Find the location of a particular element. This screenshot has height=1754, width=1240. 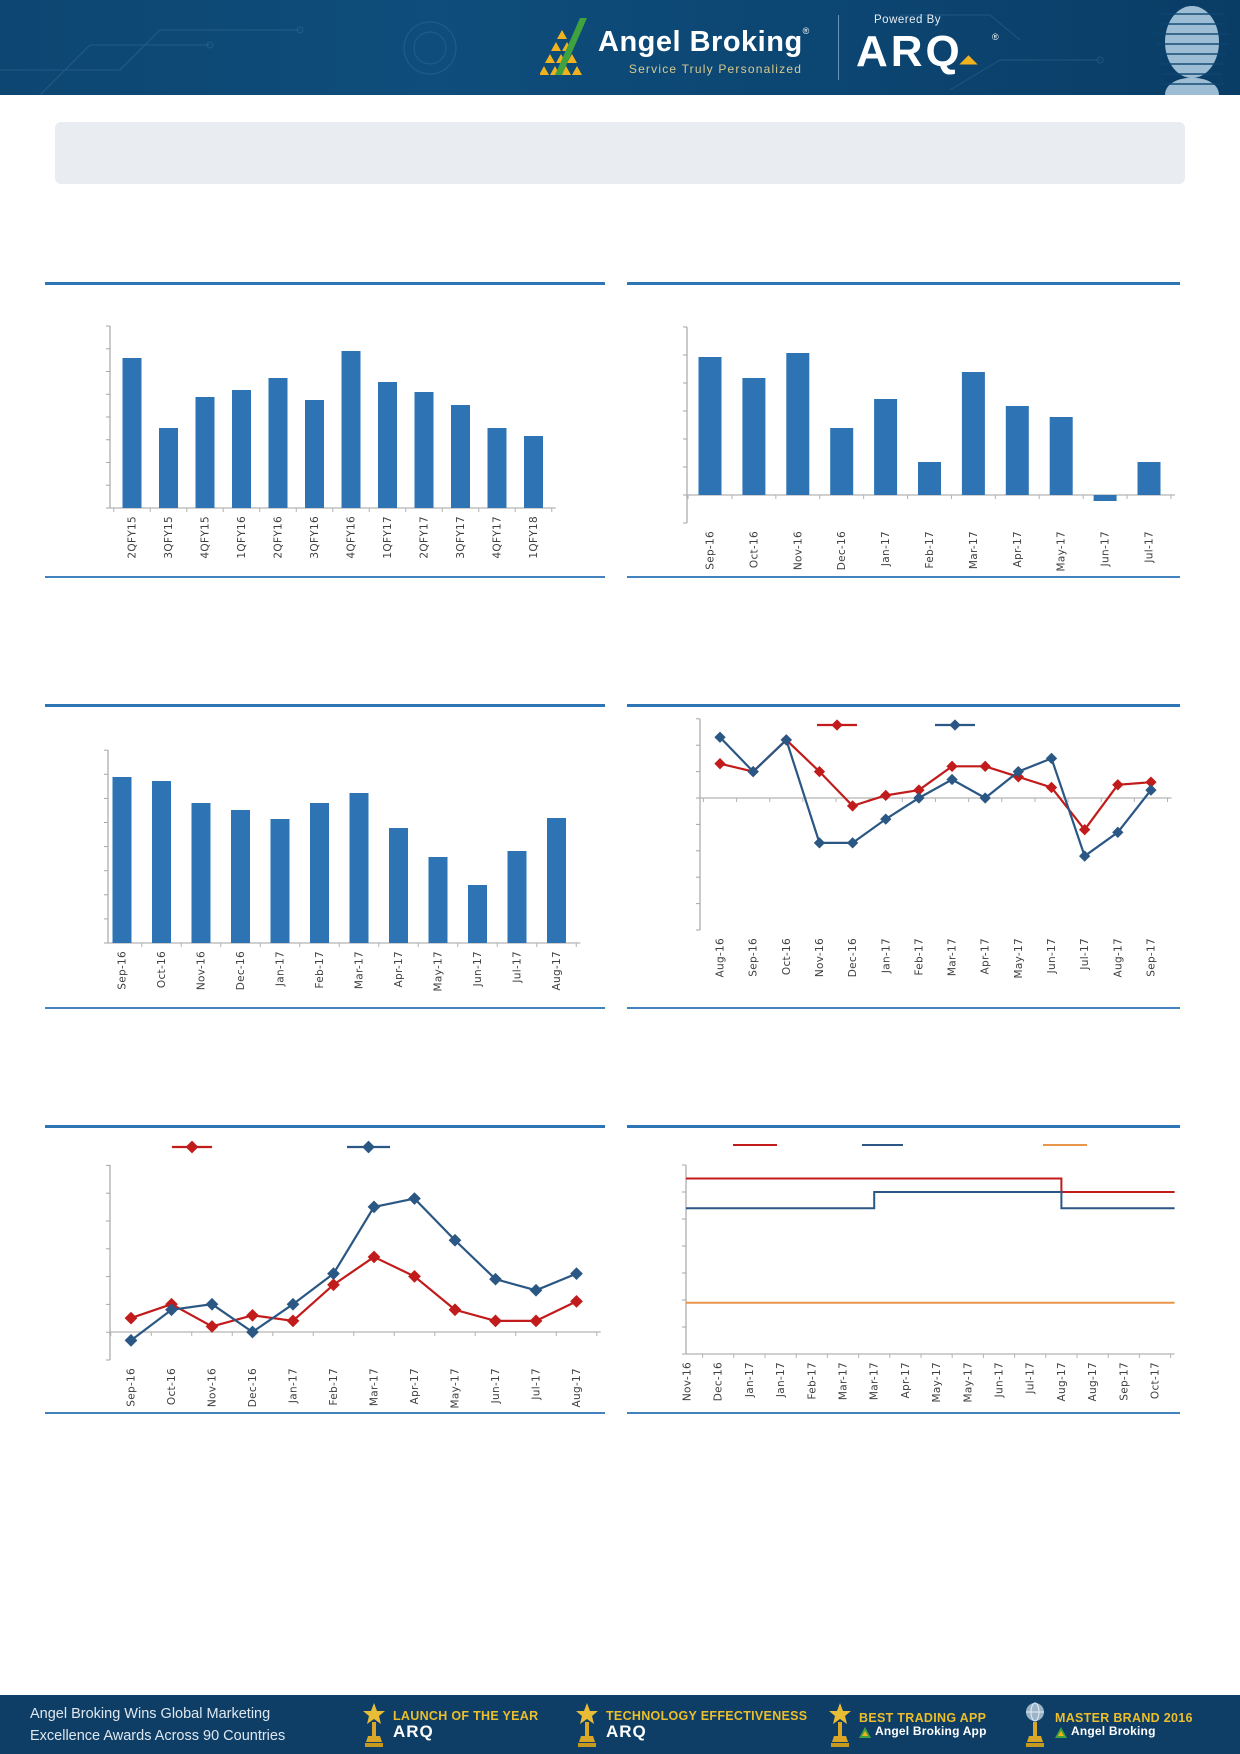

circuit-decoration is located at coordinates (552, 54).